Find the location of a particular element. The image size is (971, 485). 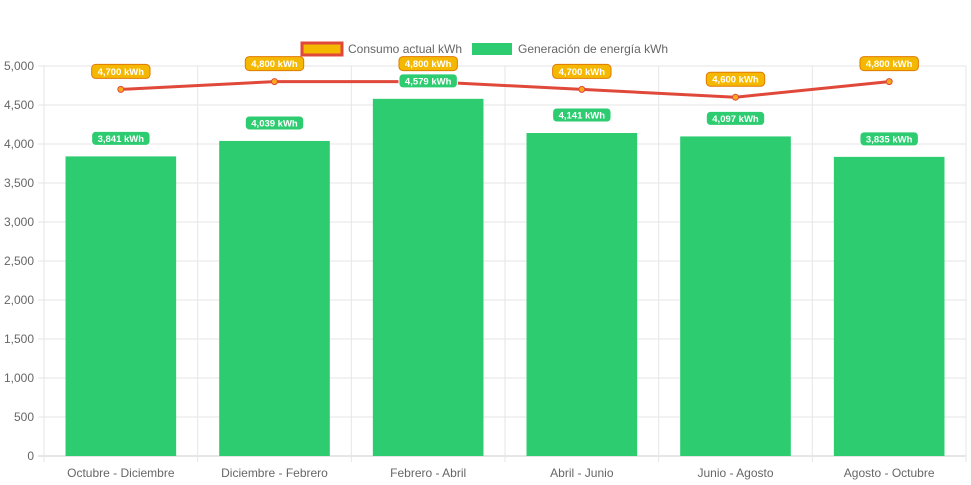

bar-data-label-text: 4,141 kWh is located at coordinates (582, 116).